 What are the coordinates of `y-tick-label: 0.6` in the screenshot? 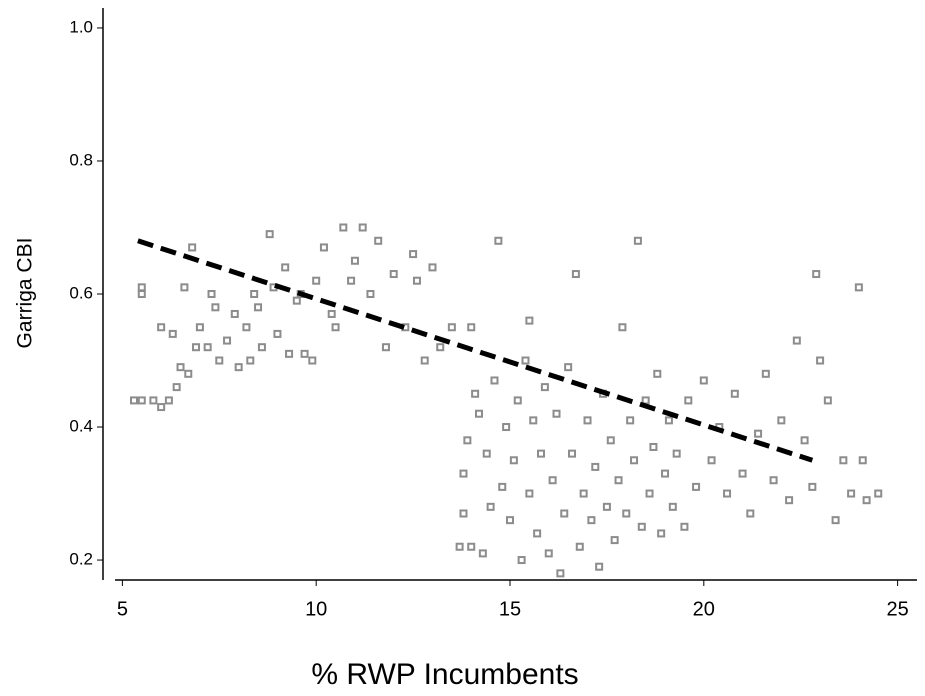 It's located at (81, 292).